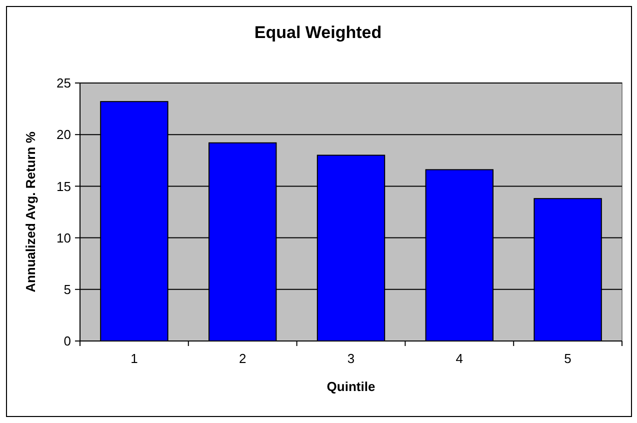  Describe the element at coordinates (67, 289) in the screenshot. I see `y-tick-label: 5` at that location.